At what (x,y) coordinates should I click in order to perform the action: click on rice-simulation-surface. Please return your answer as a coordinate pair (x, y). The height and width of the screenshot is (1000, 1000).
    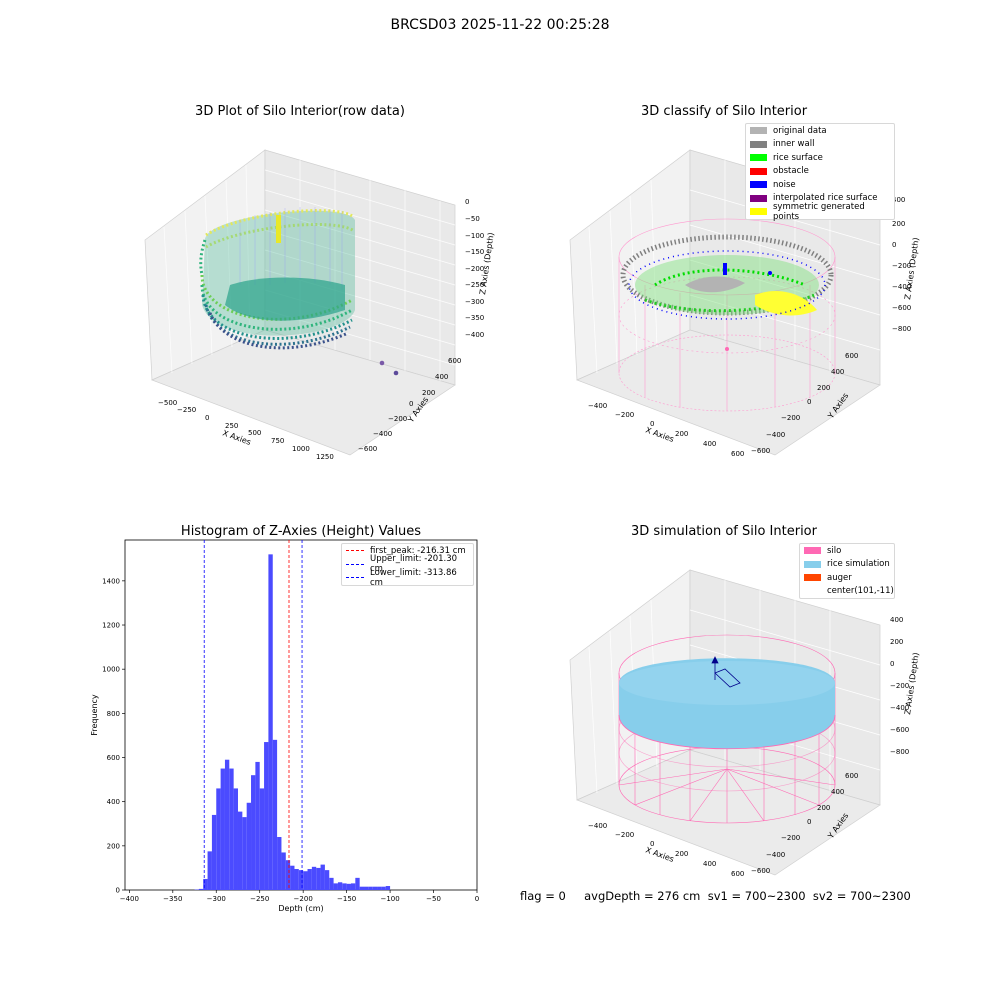
    Looking at the image, I should click on (727, 704).